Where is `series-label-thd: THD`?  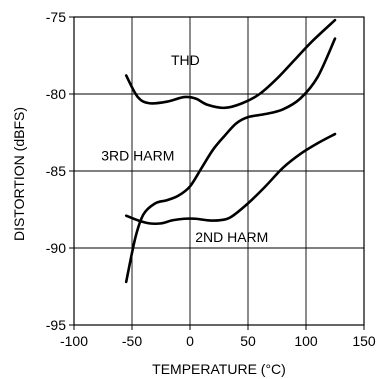 series-label-thd: THD is located at coordinates (185, 60).